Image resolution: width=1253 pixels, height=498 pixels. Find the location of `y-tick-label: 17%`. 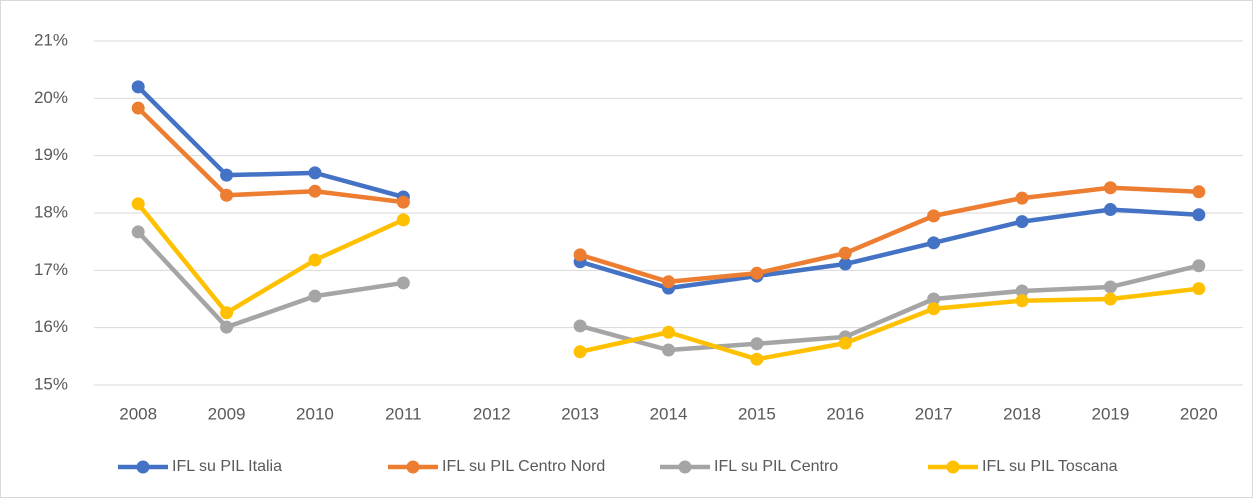

y-tick-label: 17% is located at coordinates (51, 269).